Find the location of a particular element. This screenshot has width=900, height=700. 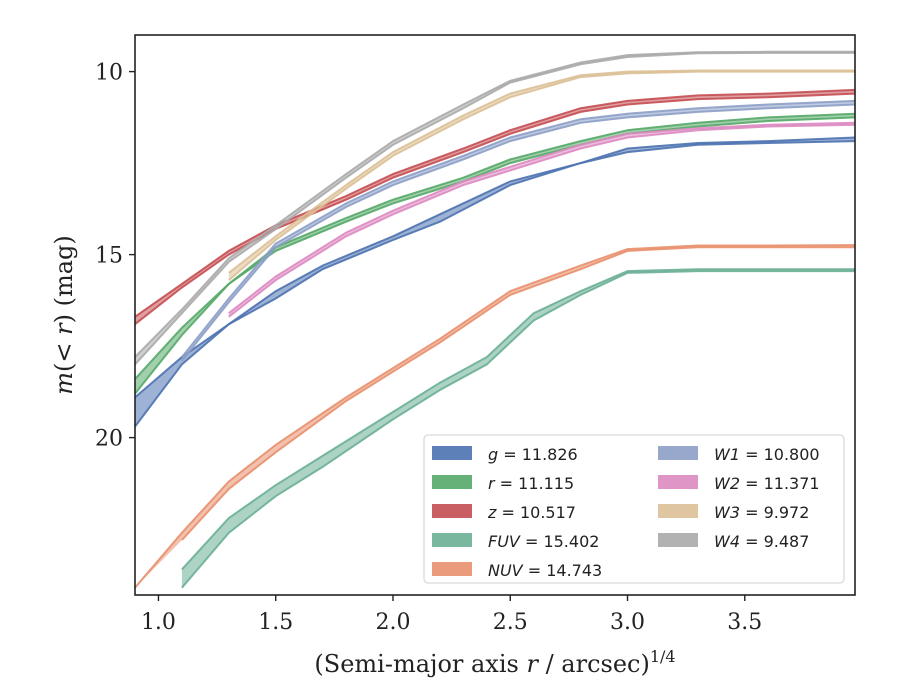

y-tick-label: 15 is located at coordinates (109, 256).